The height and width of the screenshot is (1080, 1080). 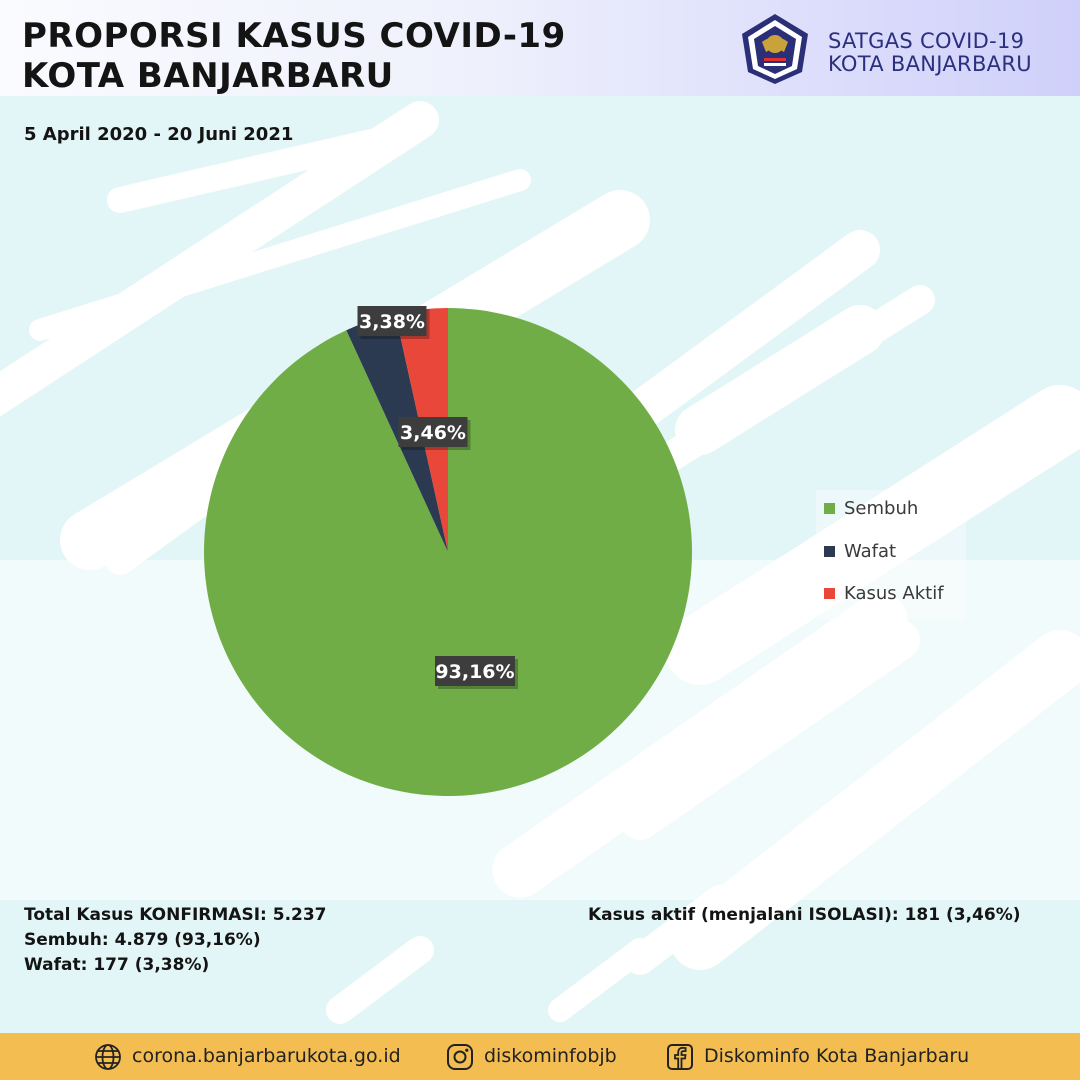 I want to click on data-label-text: 3,46%, so click(x=433, y=433).